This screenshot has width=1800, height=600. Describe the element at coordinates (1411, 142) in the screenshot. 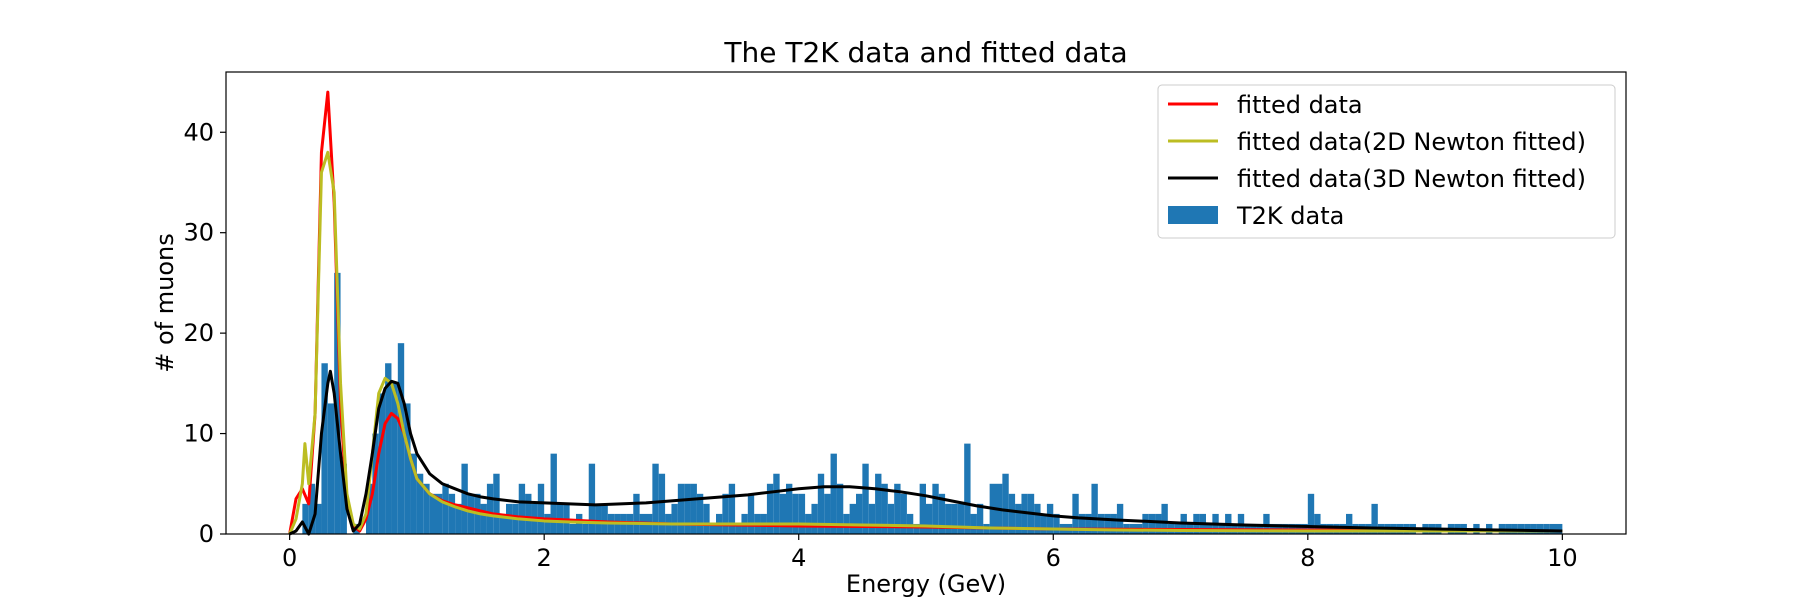

I see `legend-label-2d-newton: fitted data(2D Newton fitted)` at that location.